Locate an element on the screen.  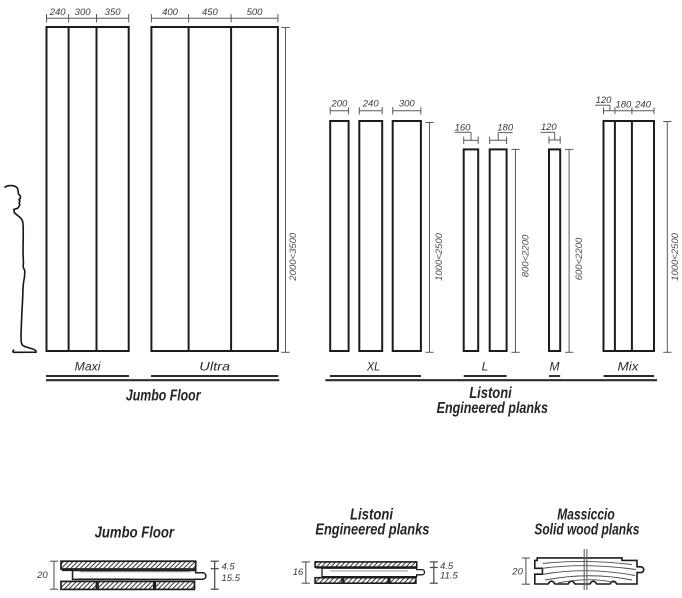
svg-text: Massiccio is located at coordinates (586, 515).